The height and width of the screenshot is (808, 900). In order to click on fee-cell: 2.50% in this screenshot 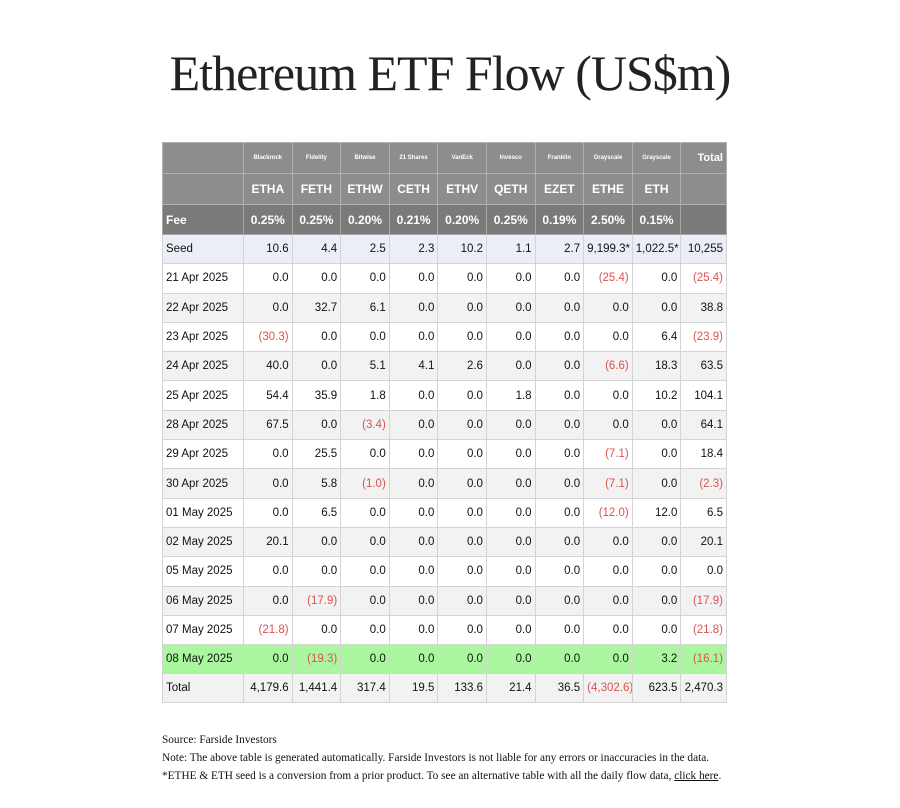, I will do `click(608, 219)`.